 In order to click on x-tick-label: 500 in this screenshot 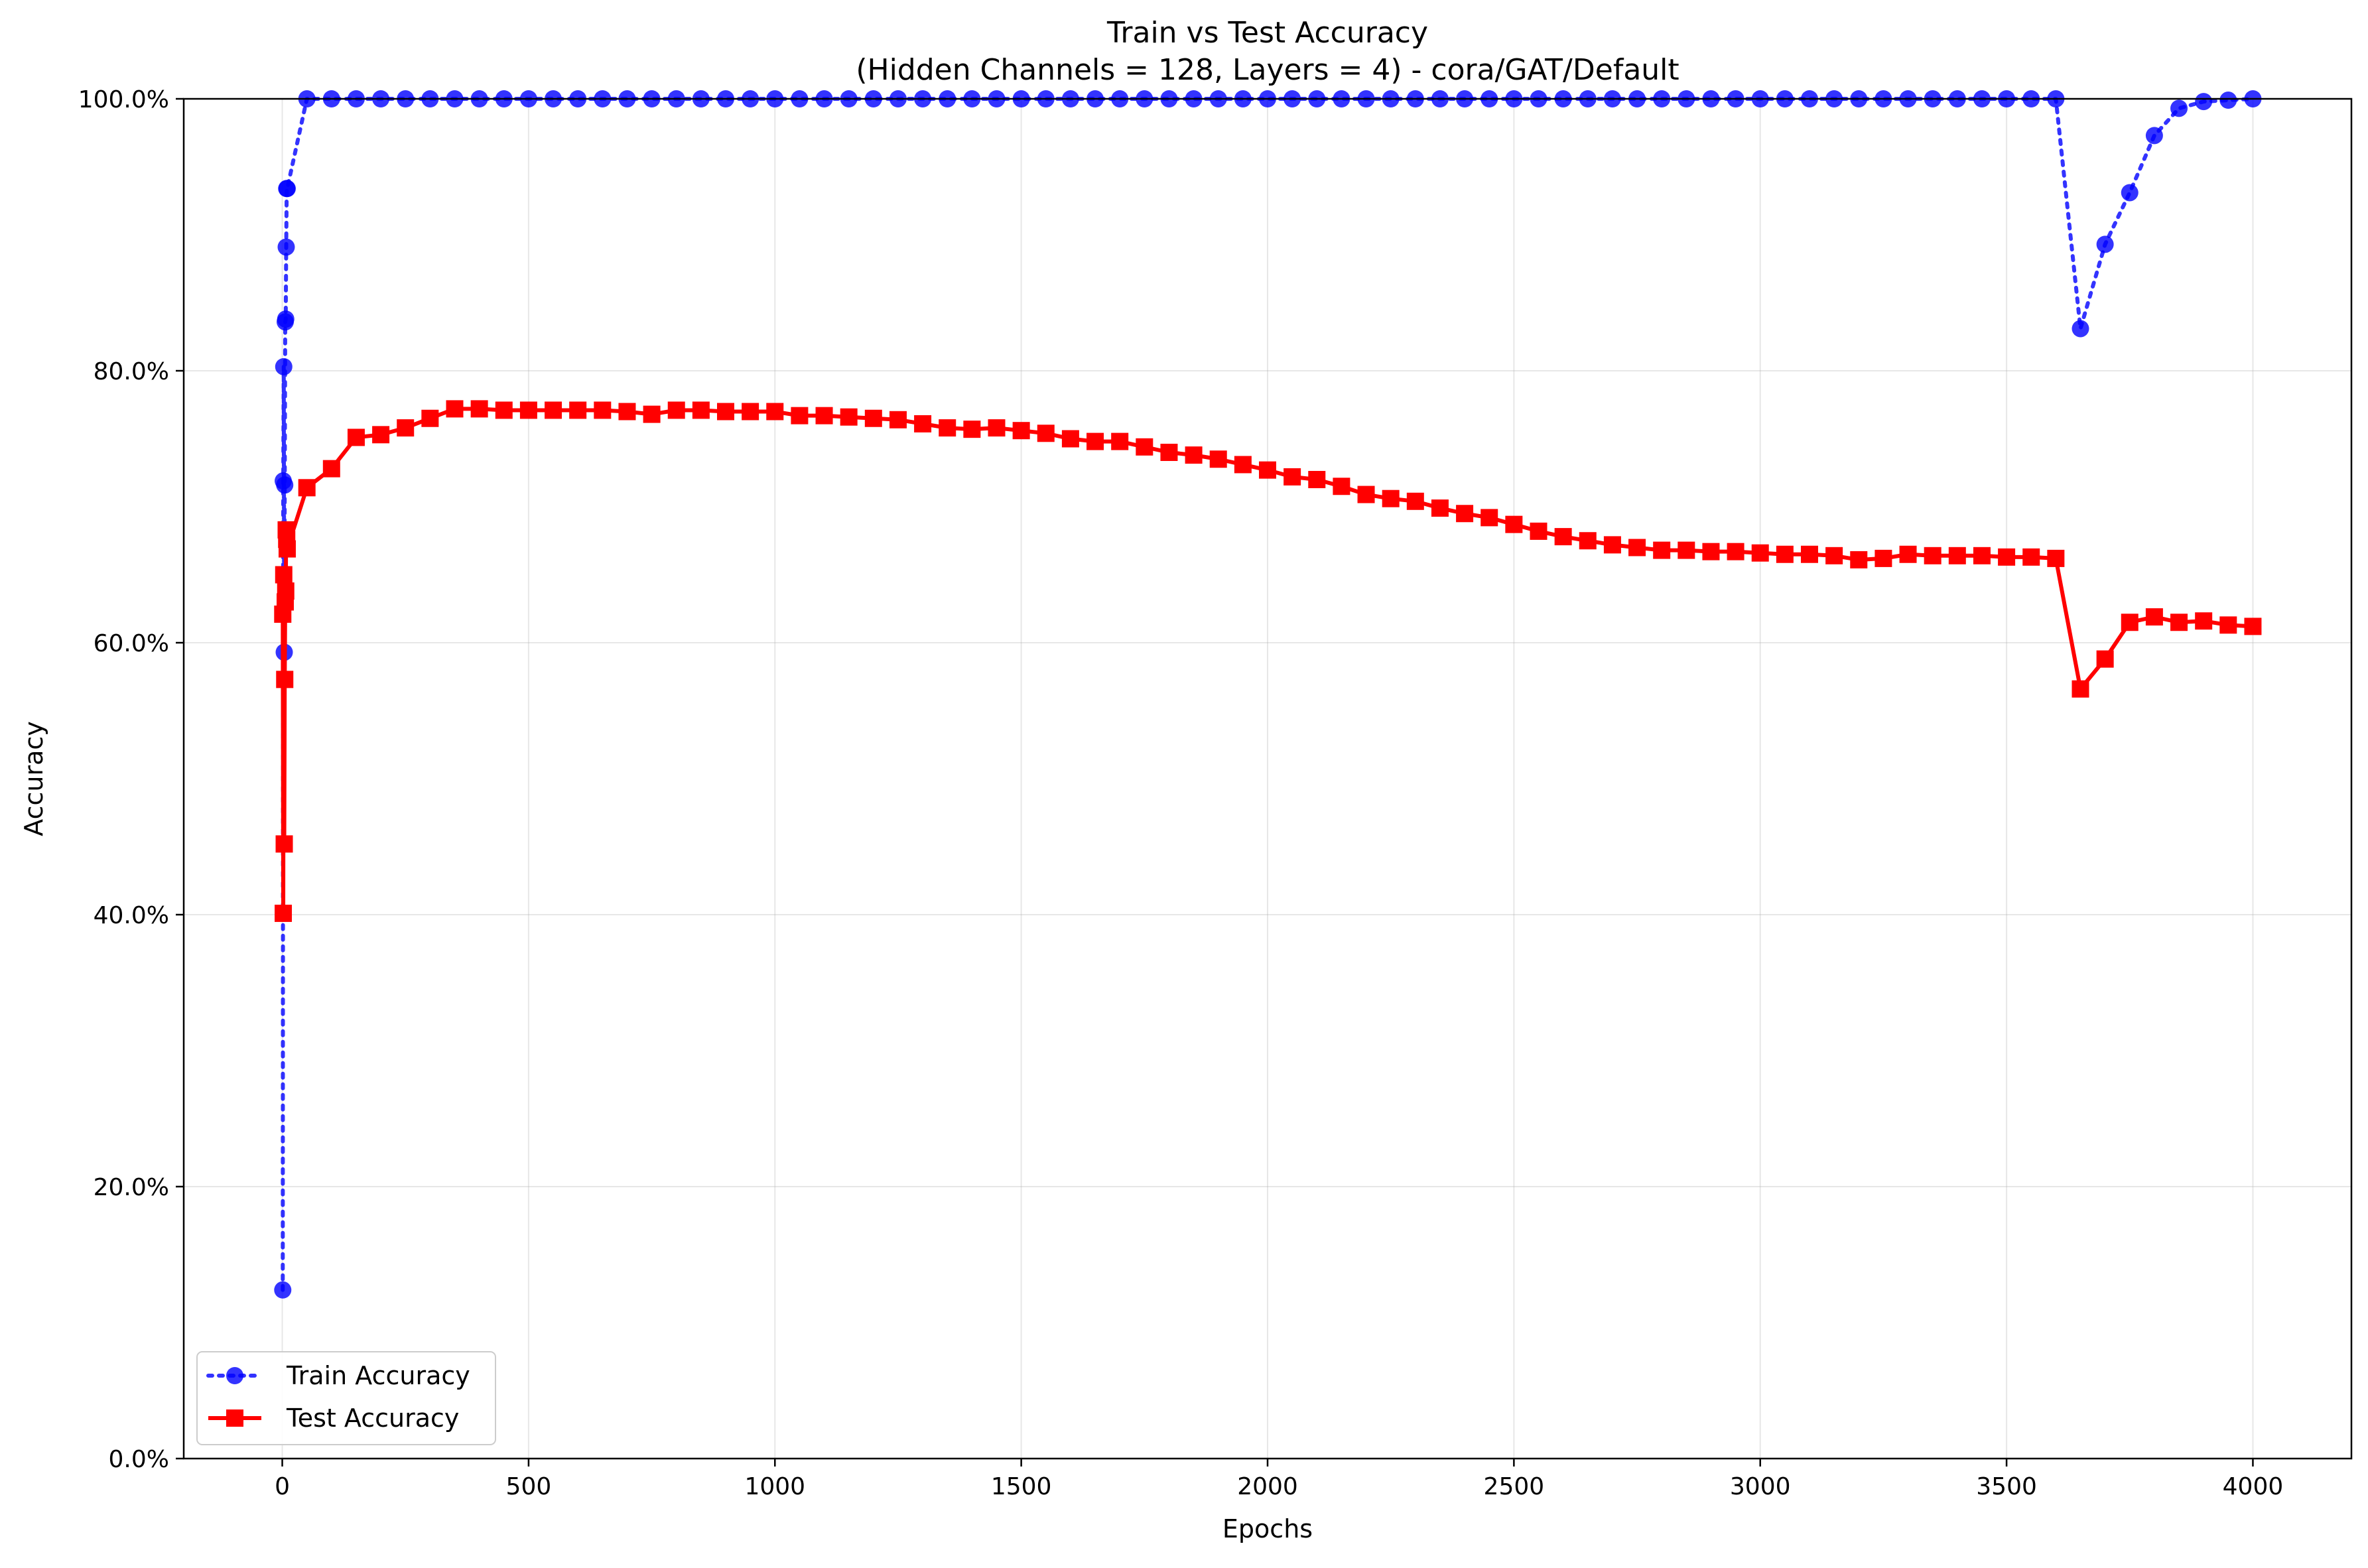, I will do `click(529, 1487)`.